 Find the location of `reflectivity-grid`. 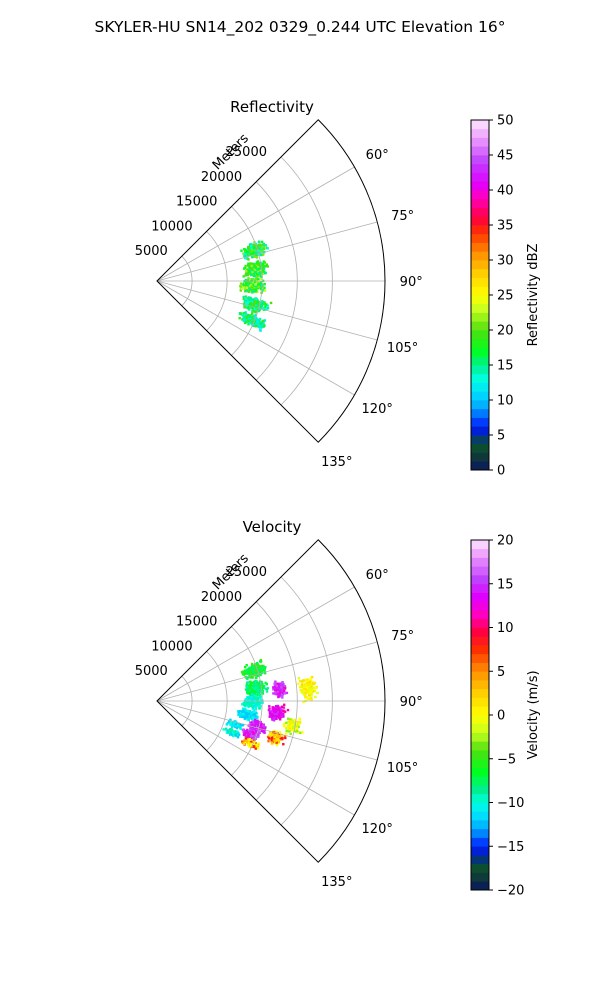

reflectivity-grid is located at coordinates (270, 281).